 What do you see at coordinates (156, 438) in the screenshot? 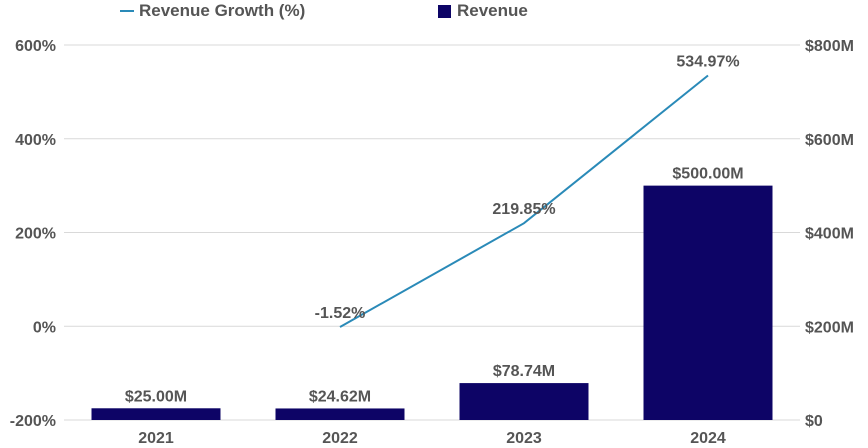
I see `x-tick-label: 2021` at bounding box center [156, 438].